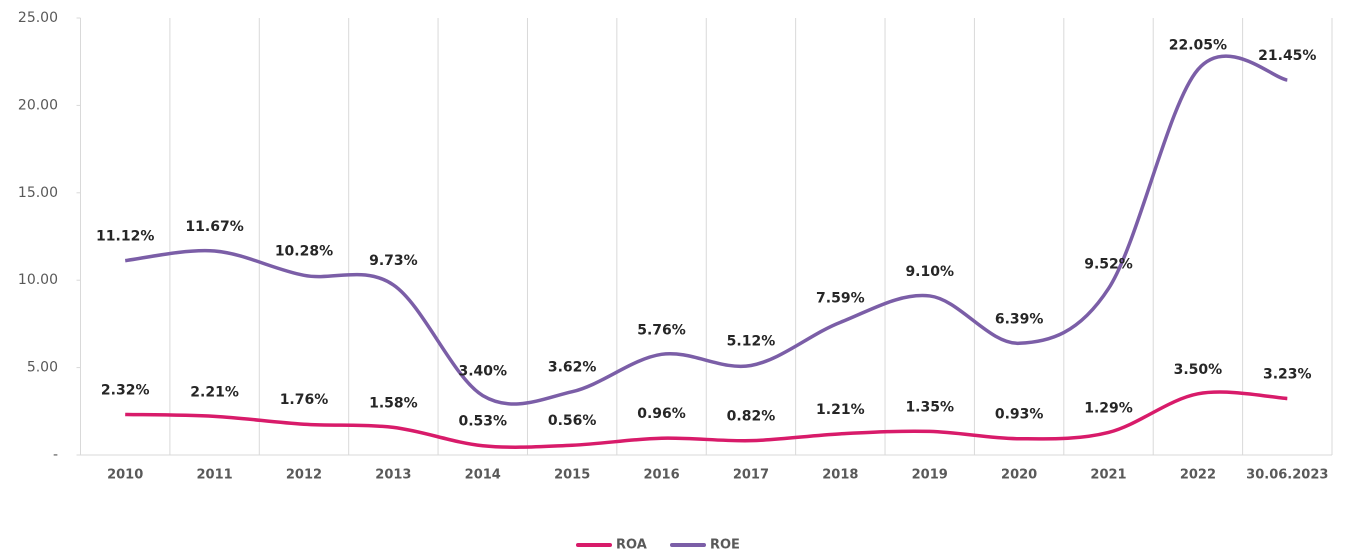 Image resolution: width=1345 pixels, height=555 pixels. Describe the element at coordinates (1108, 265) in the screenshot. I see `data-label: 9.52%` at that location.